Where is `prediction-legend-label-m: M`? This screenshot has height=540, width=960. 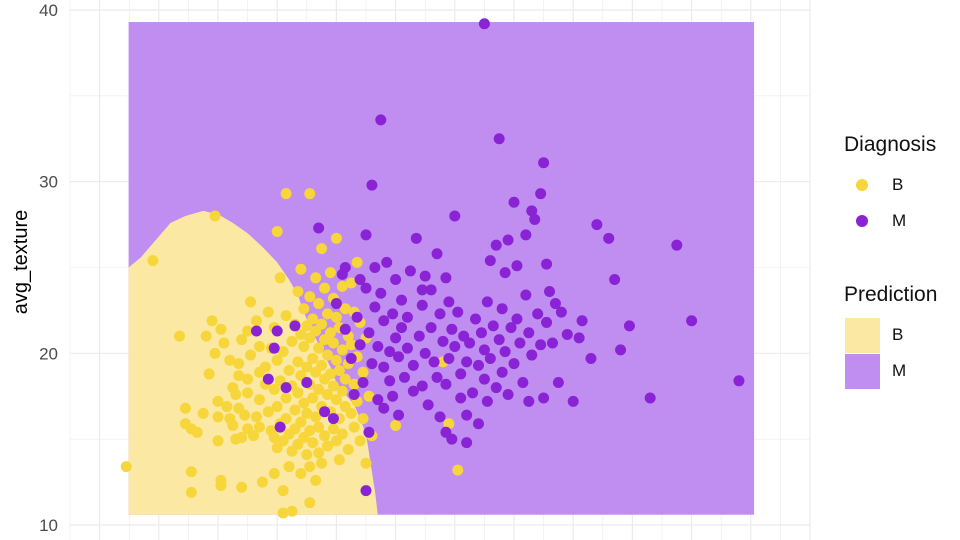
prediction-legend-label-m: M is located at coordinates (899, 370).